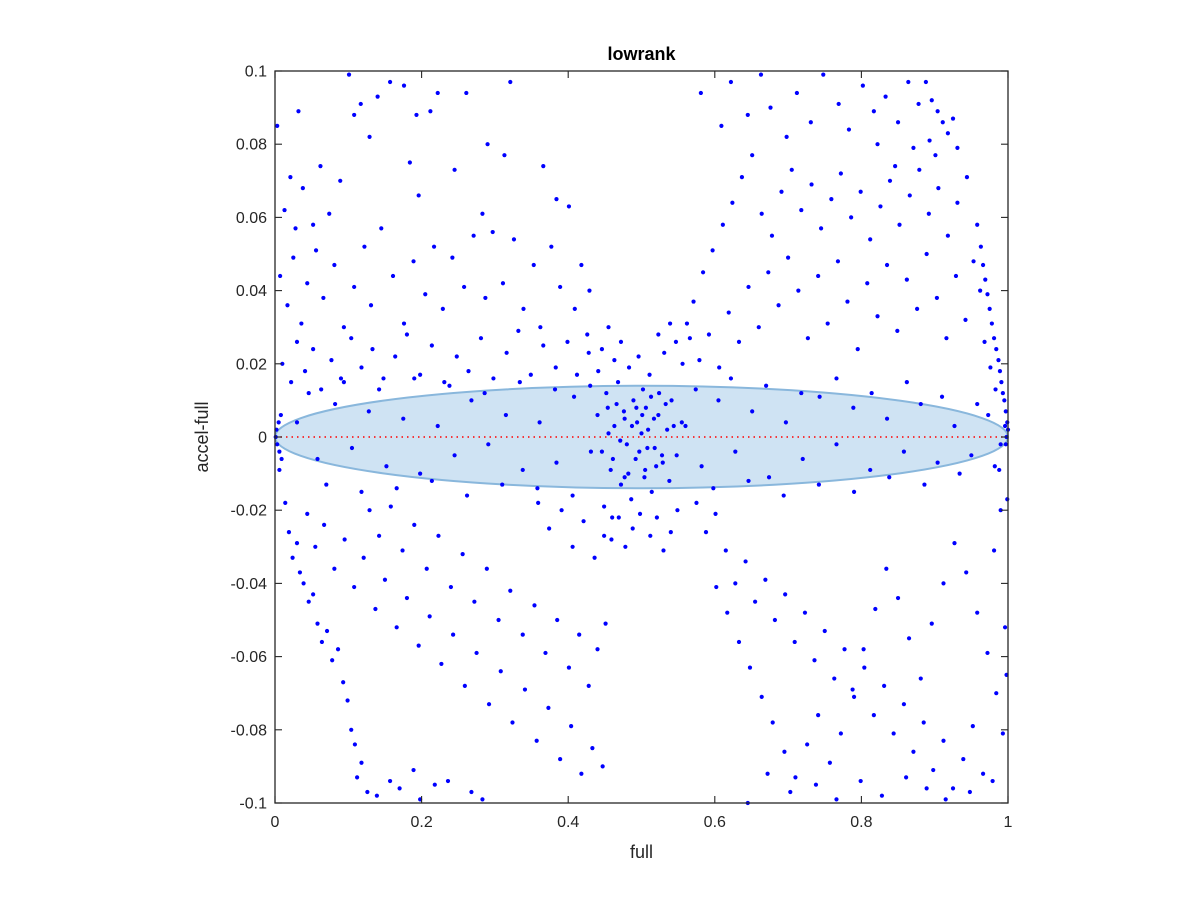 The image size is (1200, 900). I want to click on y-axis-label: accel-full, so click(202, 436).